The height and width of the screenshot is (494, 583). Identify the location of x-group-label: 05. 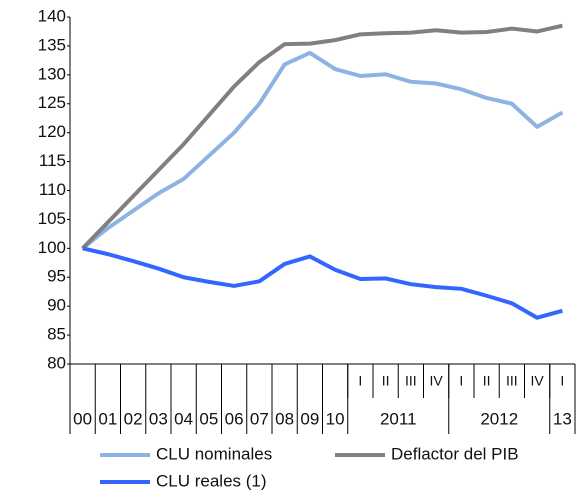
(208, 418).